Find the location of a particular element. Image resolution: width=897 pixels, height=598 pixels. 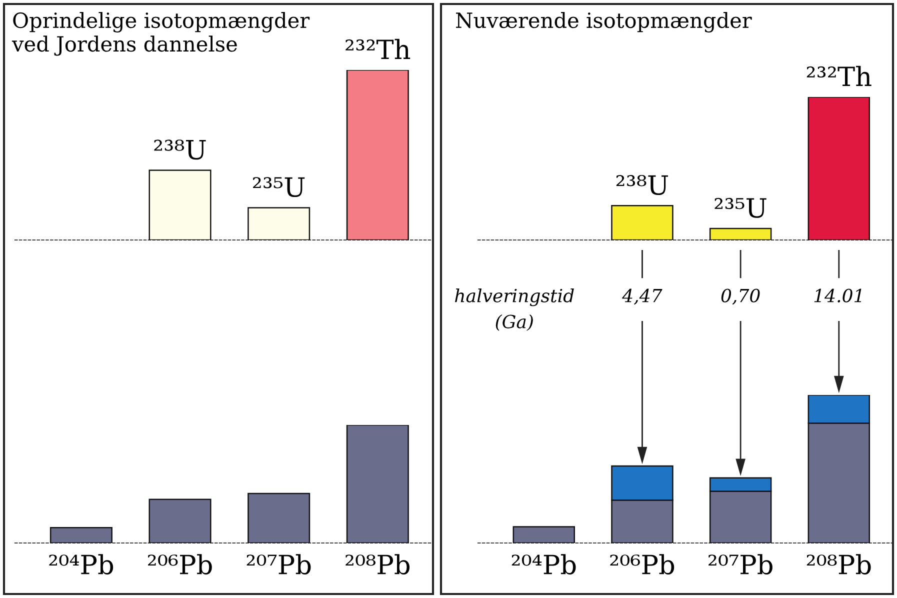

chart-title: Oprindelige isotopmængder ved Jordens dannelse is located at coordinates (161, 34).